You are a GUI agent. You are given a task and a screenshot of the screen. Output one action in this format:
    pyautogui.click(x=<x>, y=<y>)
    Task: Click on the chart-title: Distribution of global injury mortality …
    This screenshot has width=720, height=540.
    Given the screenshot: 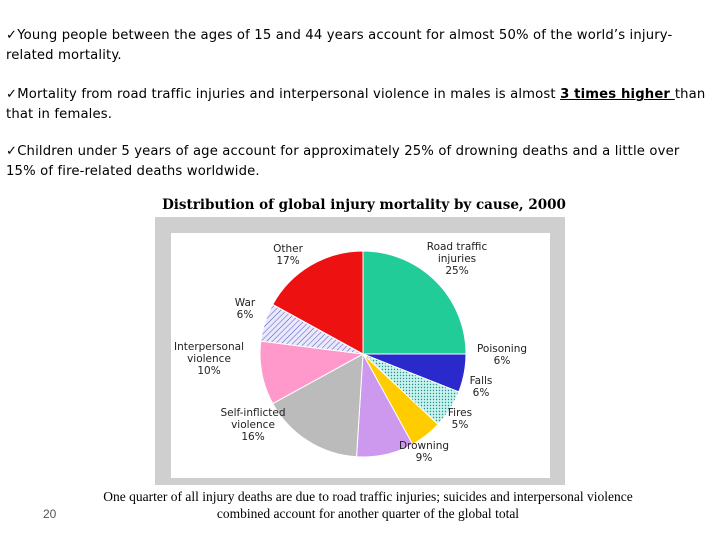 What is the action you would take?
    pyautogui.click(x=364, y=205)
    